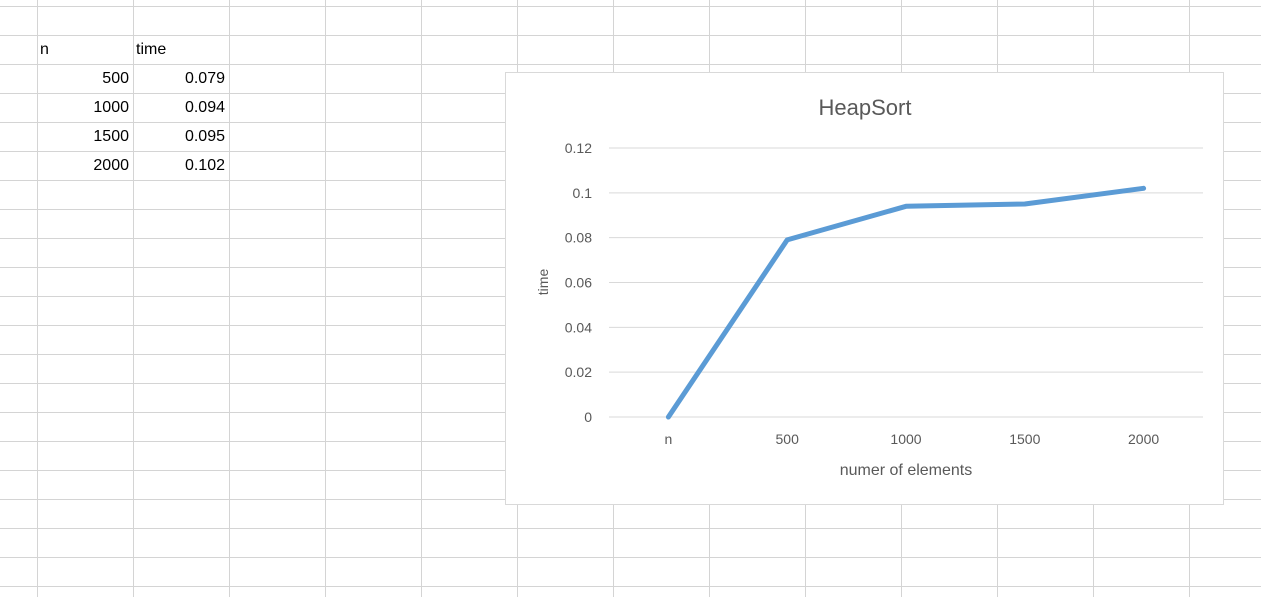  I want to click on x-tick-label: 2000, so click(1143, 439).